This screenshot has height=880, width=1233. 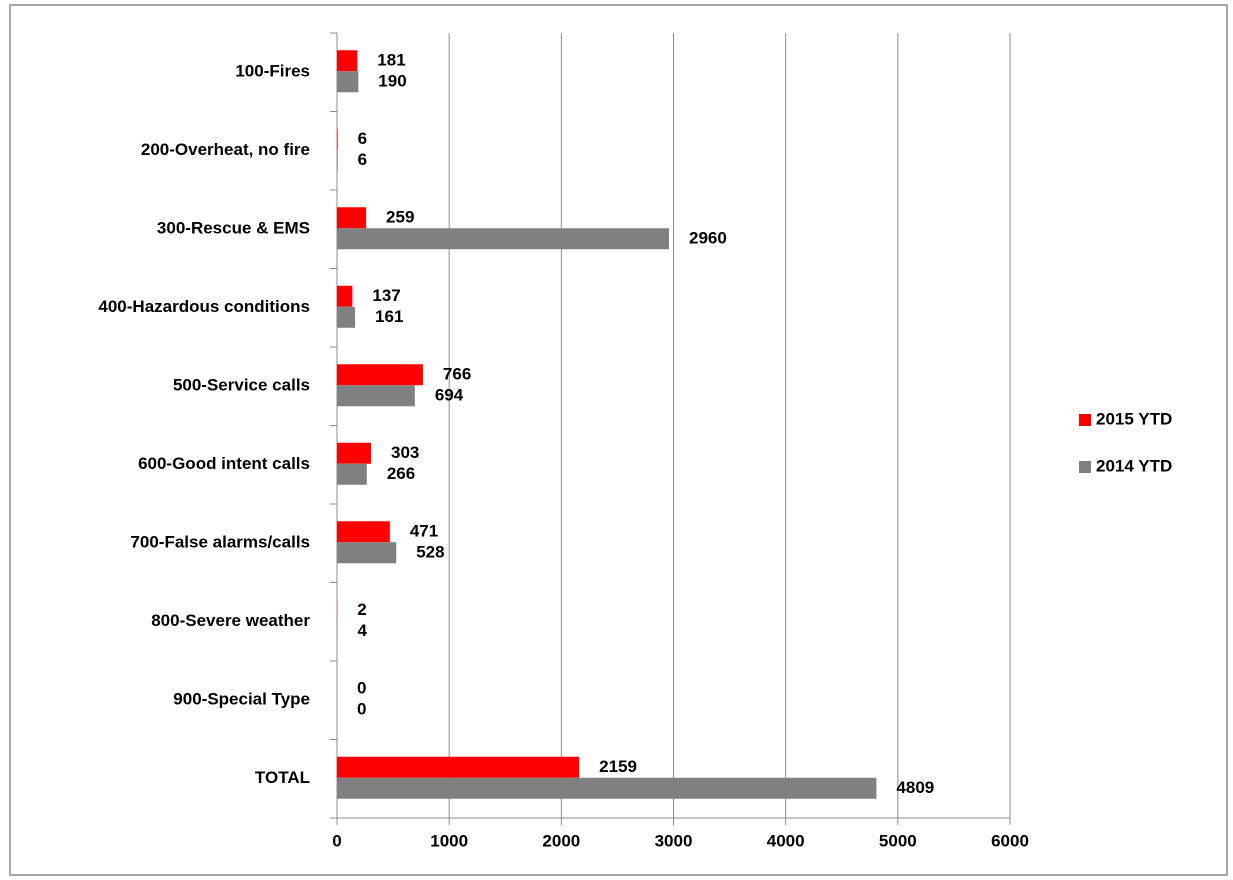 What do you see at coordinates (786, 840) in the screenshot?
I see `x-tick-label: 4000` at bounding box center [786, 840].